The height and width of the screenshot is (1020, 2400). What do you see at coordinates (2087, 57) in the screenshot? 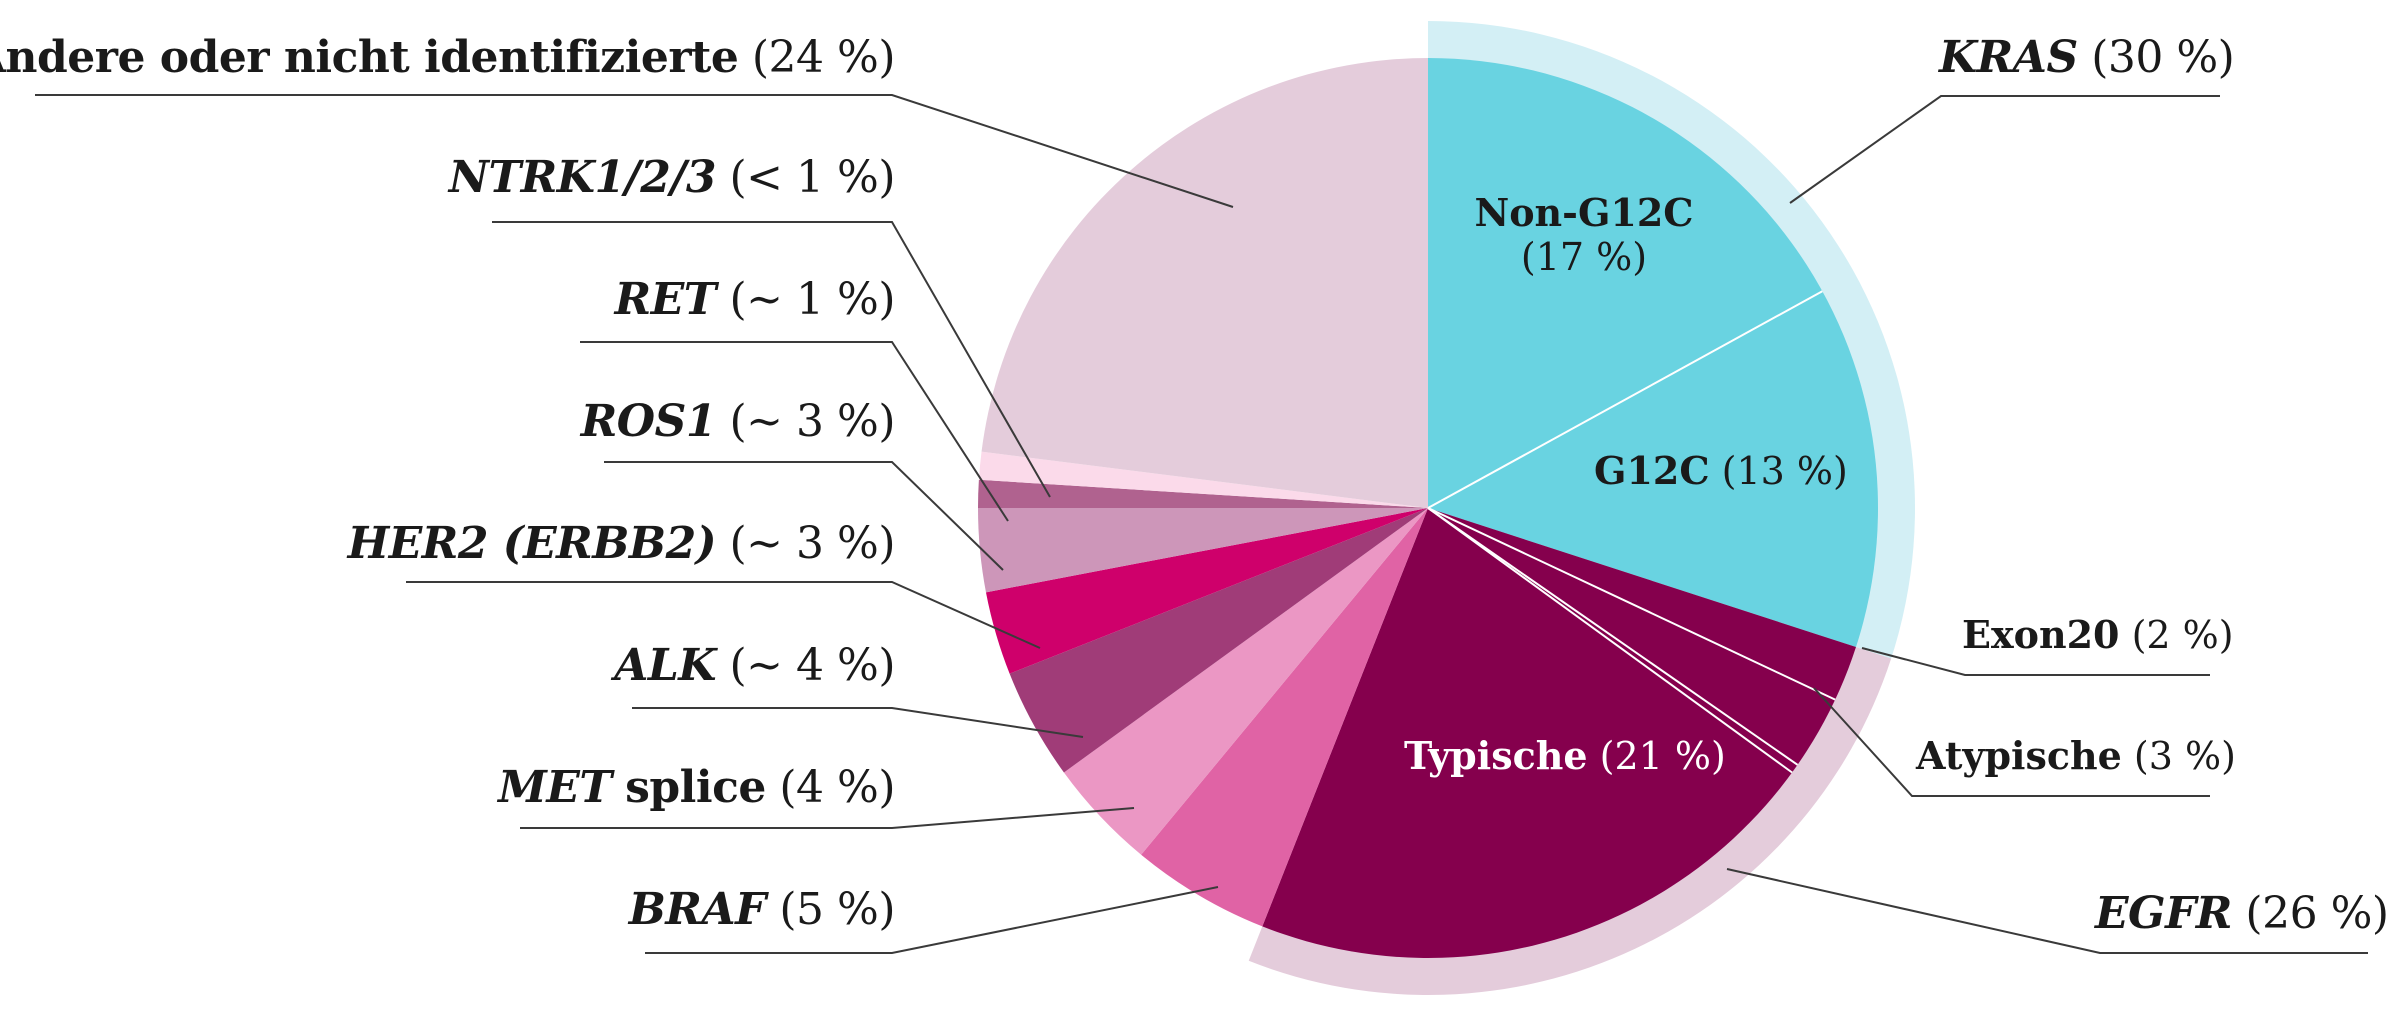
I see `label-kras: KRAS (30 %)` at bounding box center [2087, 57].